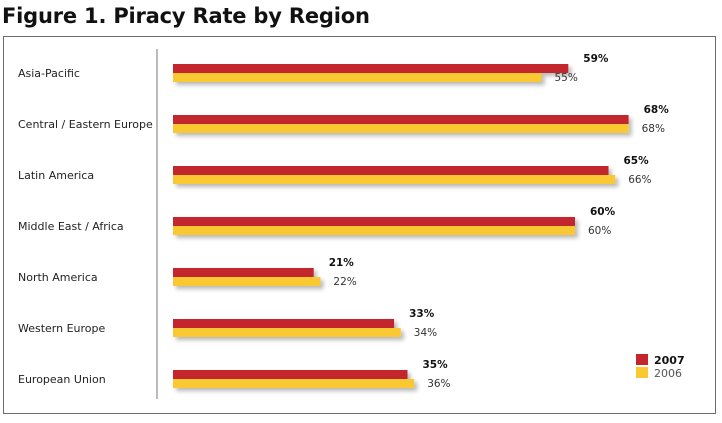 The height and width of the screenshot is (423, 722). Describe the element at coordinates (85, 124) in the screenshot. I see `category-label-central-eastern-europe: Central / Eastern Europe` at that location.